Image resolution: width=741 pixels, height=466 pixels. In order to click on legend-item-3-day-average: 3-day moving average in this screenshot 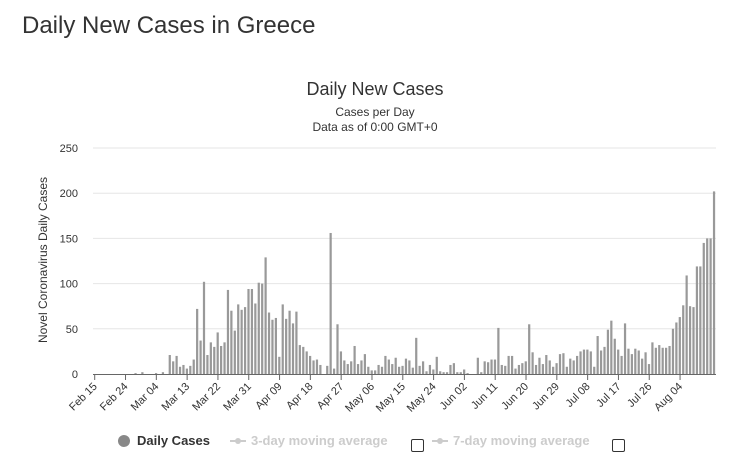, I will do `click(309, 440)`.